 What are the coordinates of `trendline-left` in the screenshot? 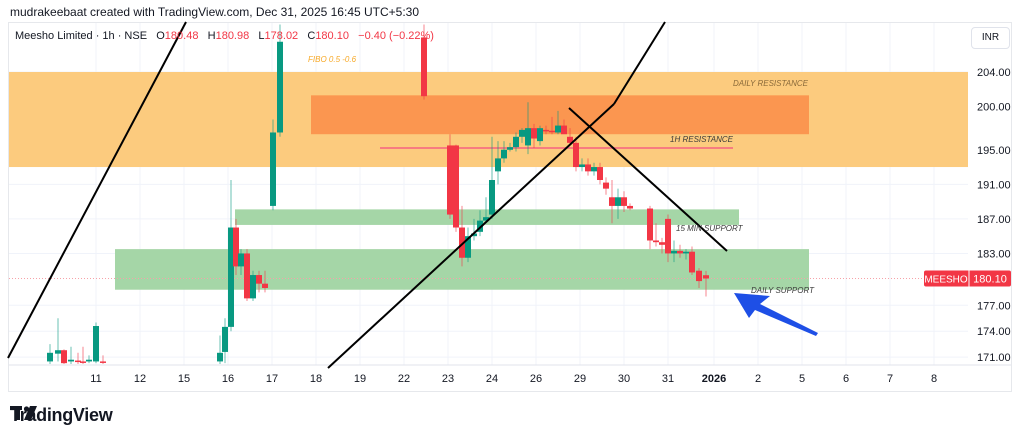 It's located at (97, 190).